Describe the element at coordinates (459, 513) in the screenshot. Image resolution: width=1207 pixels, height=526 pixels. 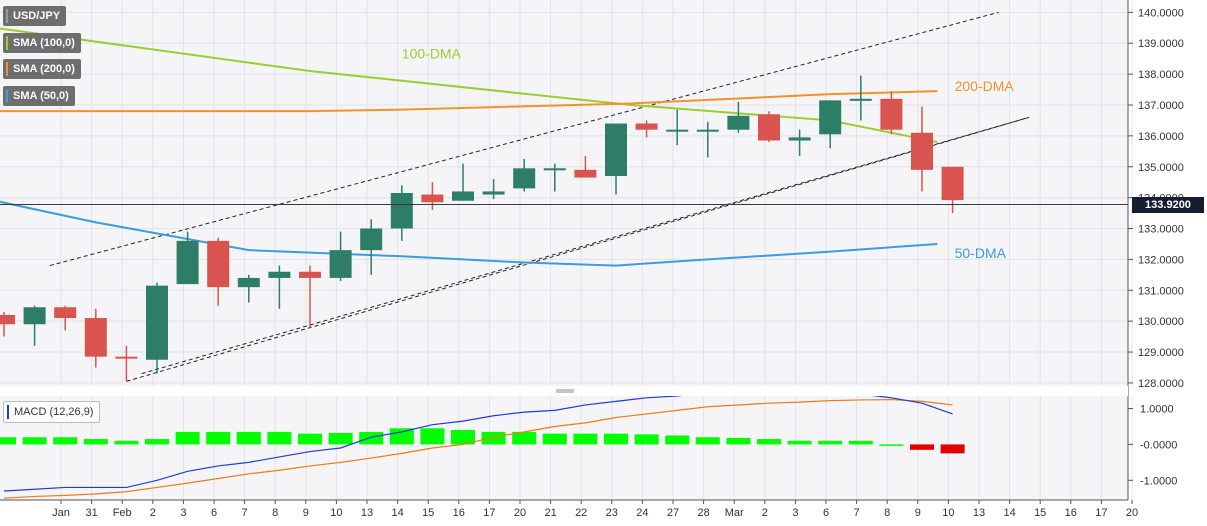
I see `time-tick-label: 16` at that location.